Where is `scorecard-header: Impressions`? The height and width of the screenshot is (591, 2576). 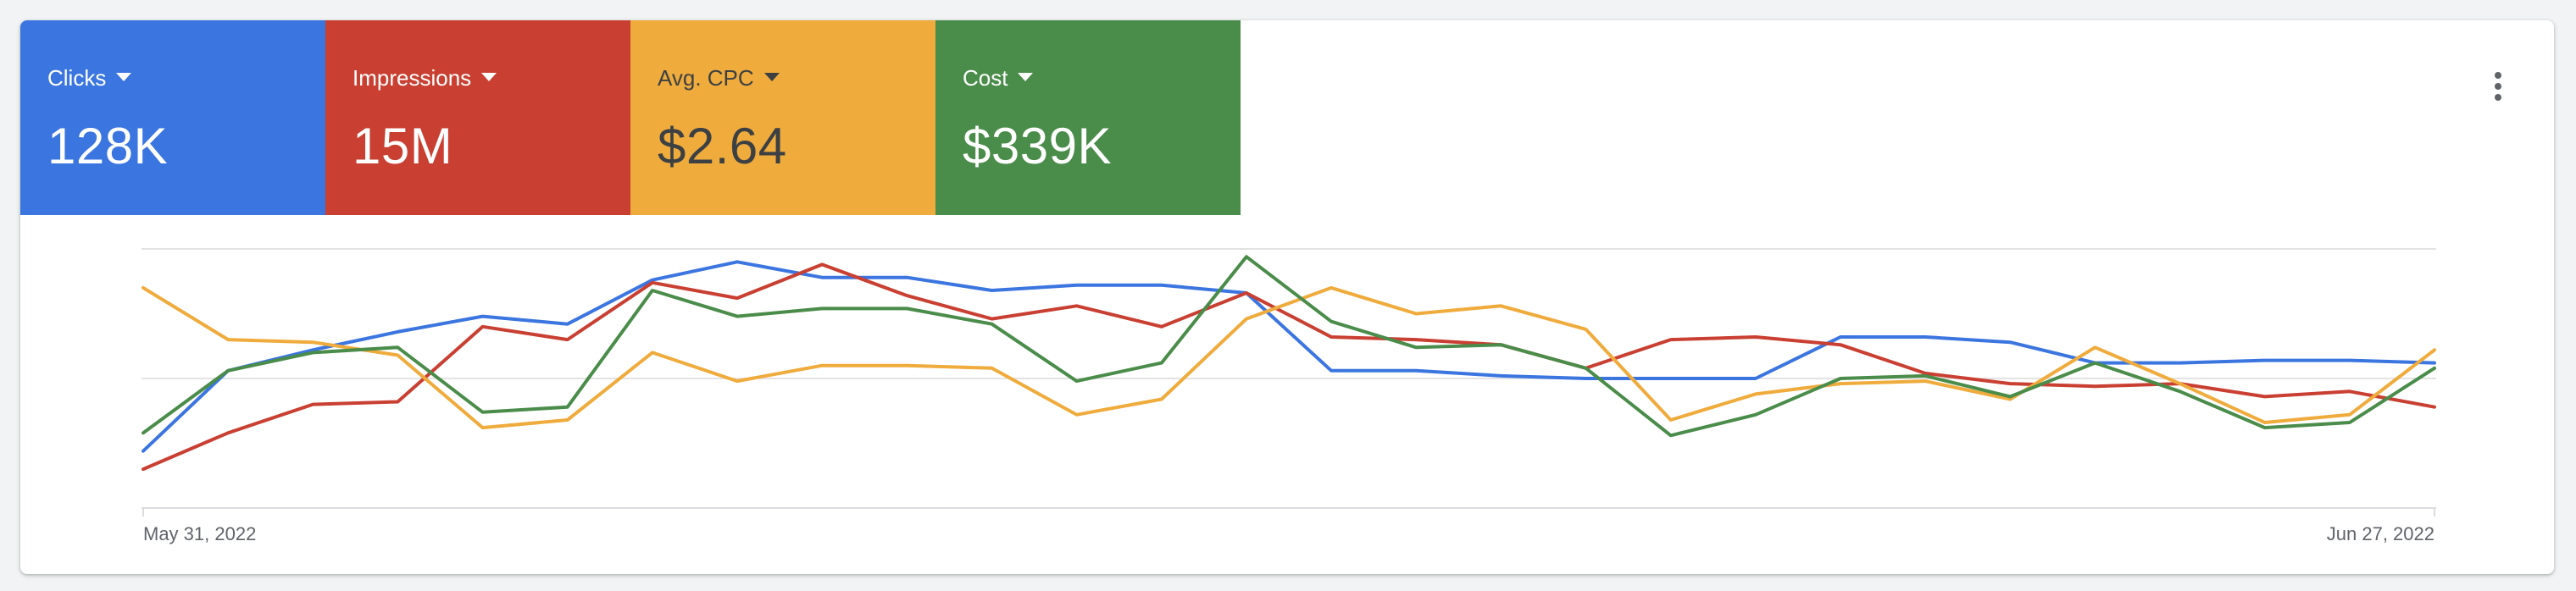 scorecard-header: Impressions is located at coordinates (491, 78).